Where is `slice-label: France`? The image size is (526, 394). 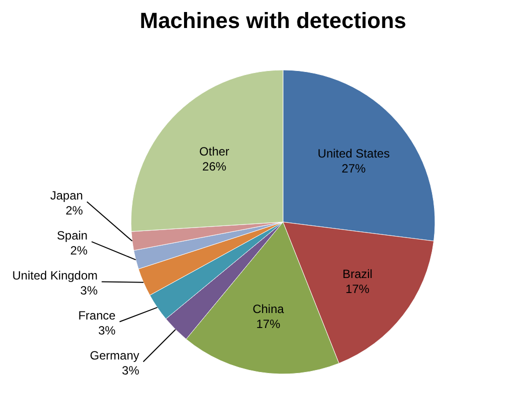
slice-label: France is located at coordinates (97, 315).